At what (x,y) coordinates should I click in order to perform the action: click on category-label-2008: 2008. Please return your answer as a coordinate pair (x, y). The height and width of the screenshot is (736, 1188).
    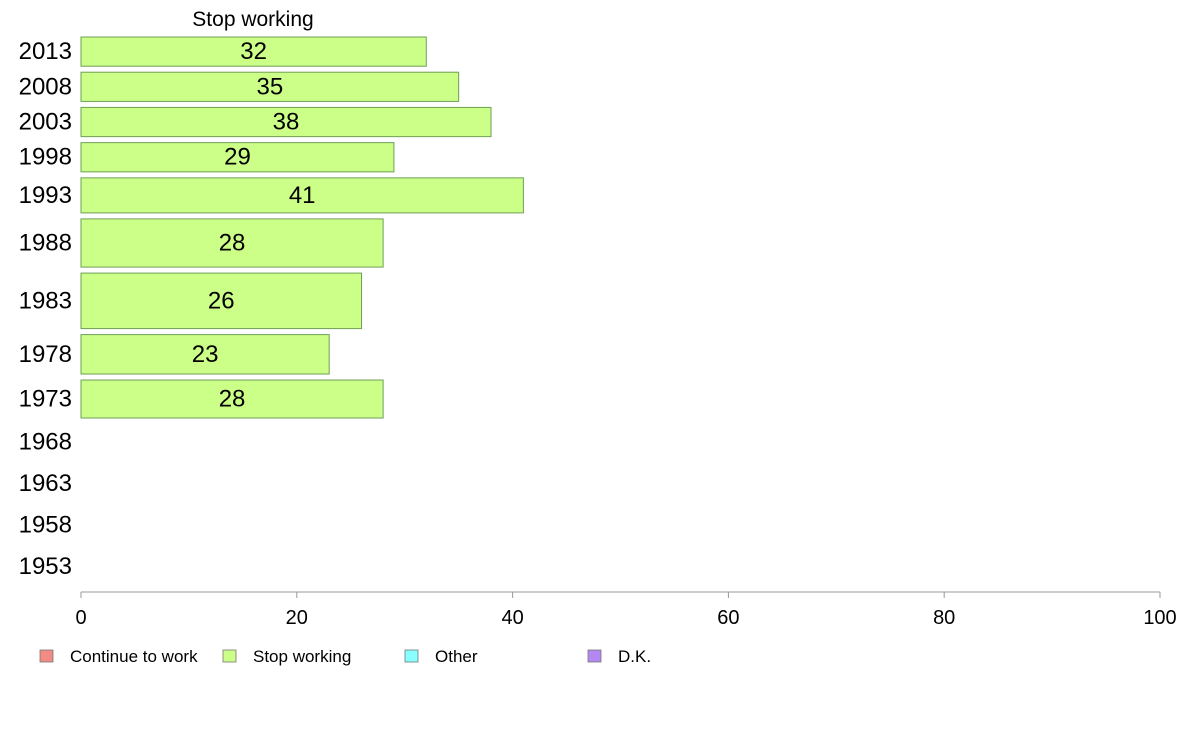
    Looking at the image, I should click on (45, 86).